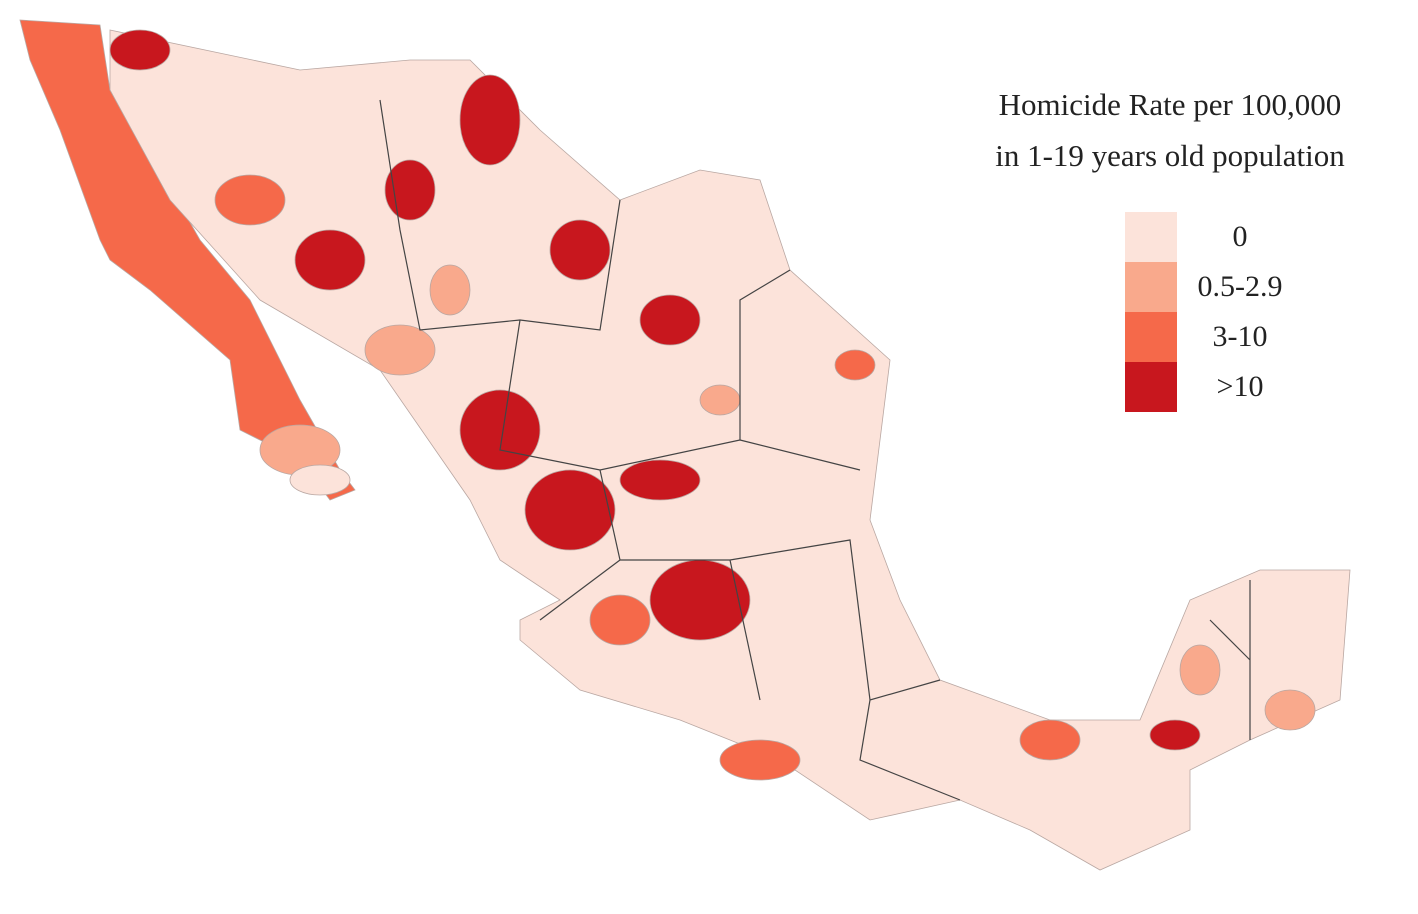 This screenshot has width=1418, height=914. What do you see at coordinates (1170, 104) in the screenshot?
I see `legend-title: Homicide Rate per 100,000` at bounding box center [1170, 104].